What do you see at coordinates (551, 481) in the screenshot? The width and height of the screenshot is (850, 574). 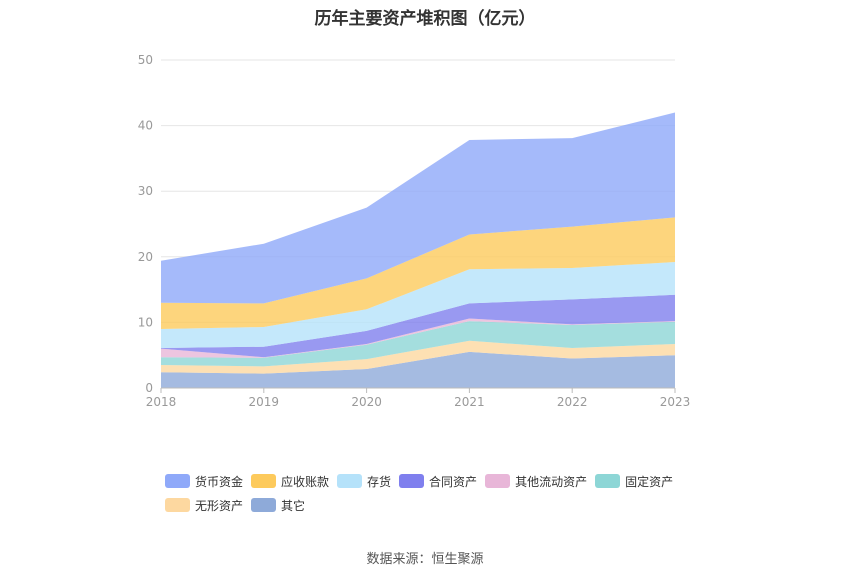 I see `legend-label: 其他流动资产` at bounding box center [551, 481].